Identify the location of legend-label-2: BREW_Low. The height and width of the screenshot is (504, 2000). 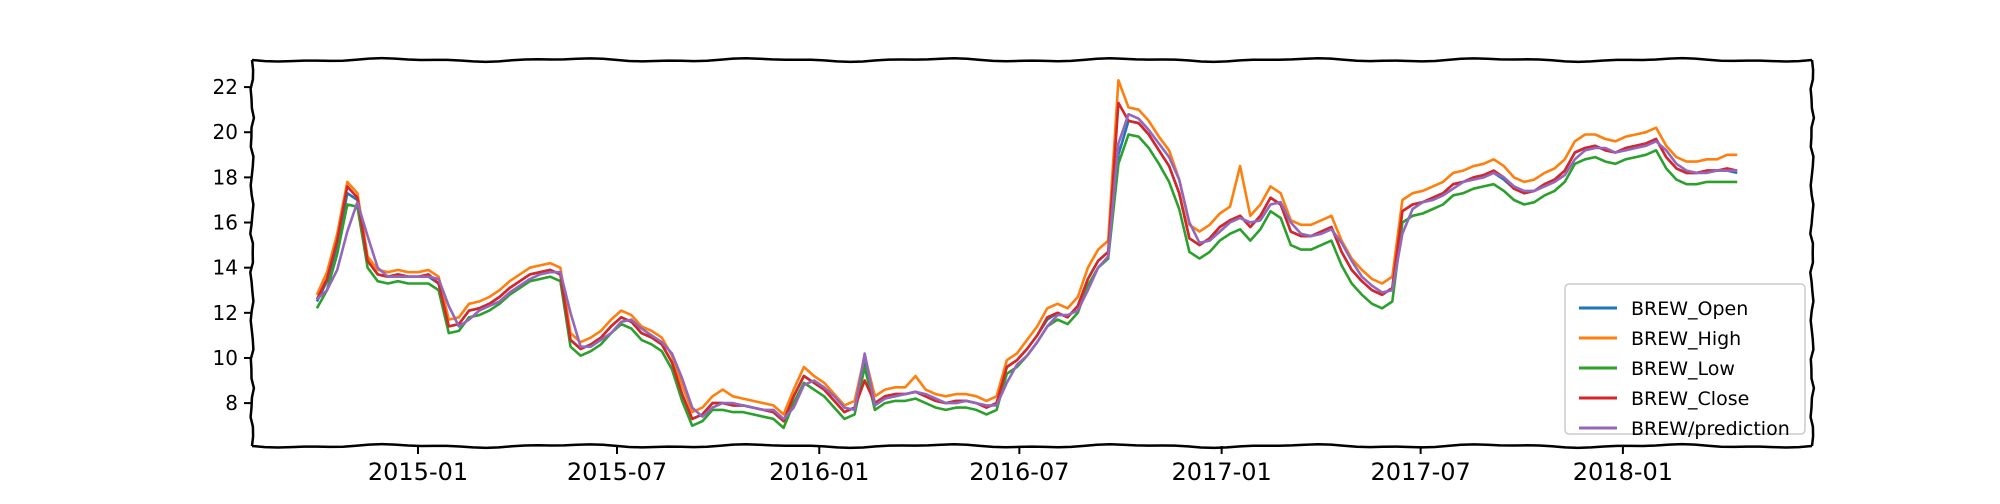
(1683, 369).